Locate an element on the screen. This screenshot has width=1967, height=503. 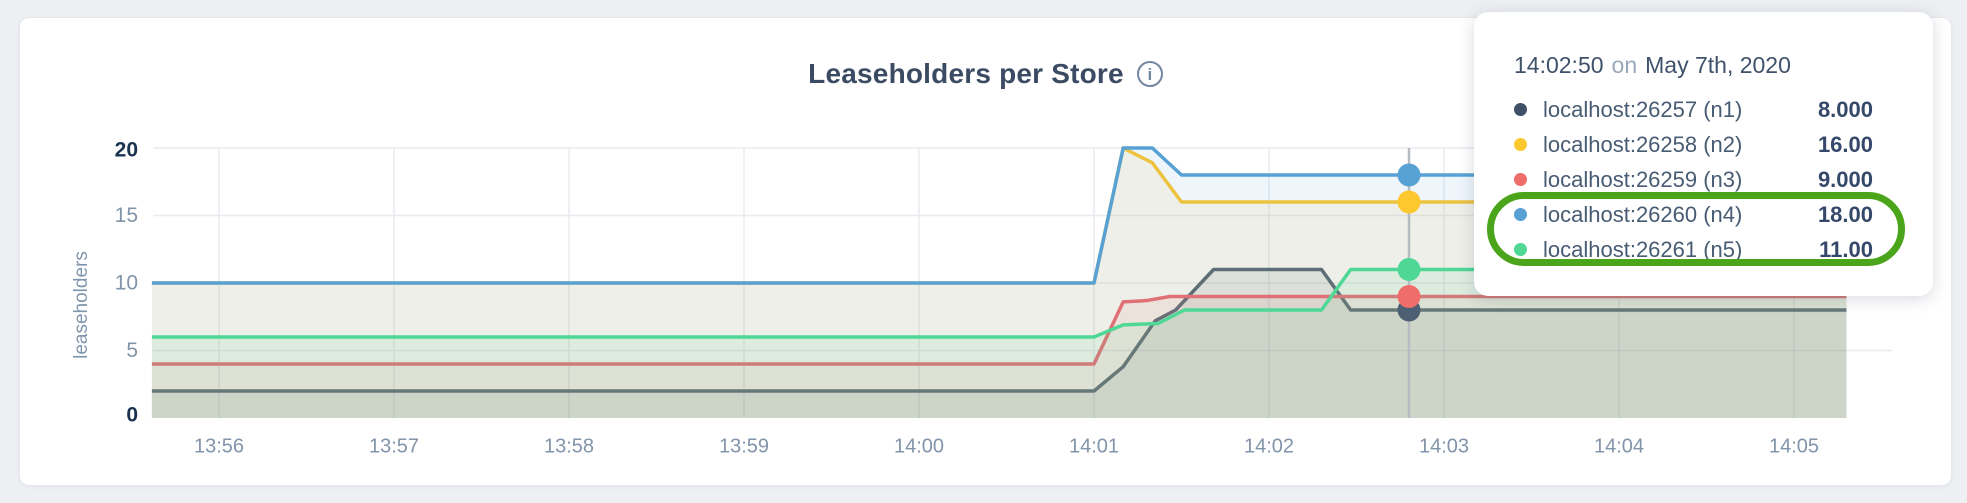
series-label: localhost:26257 (n1) is located at coordinates (1643, 109).